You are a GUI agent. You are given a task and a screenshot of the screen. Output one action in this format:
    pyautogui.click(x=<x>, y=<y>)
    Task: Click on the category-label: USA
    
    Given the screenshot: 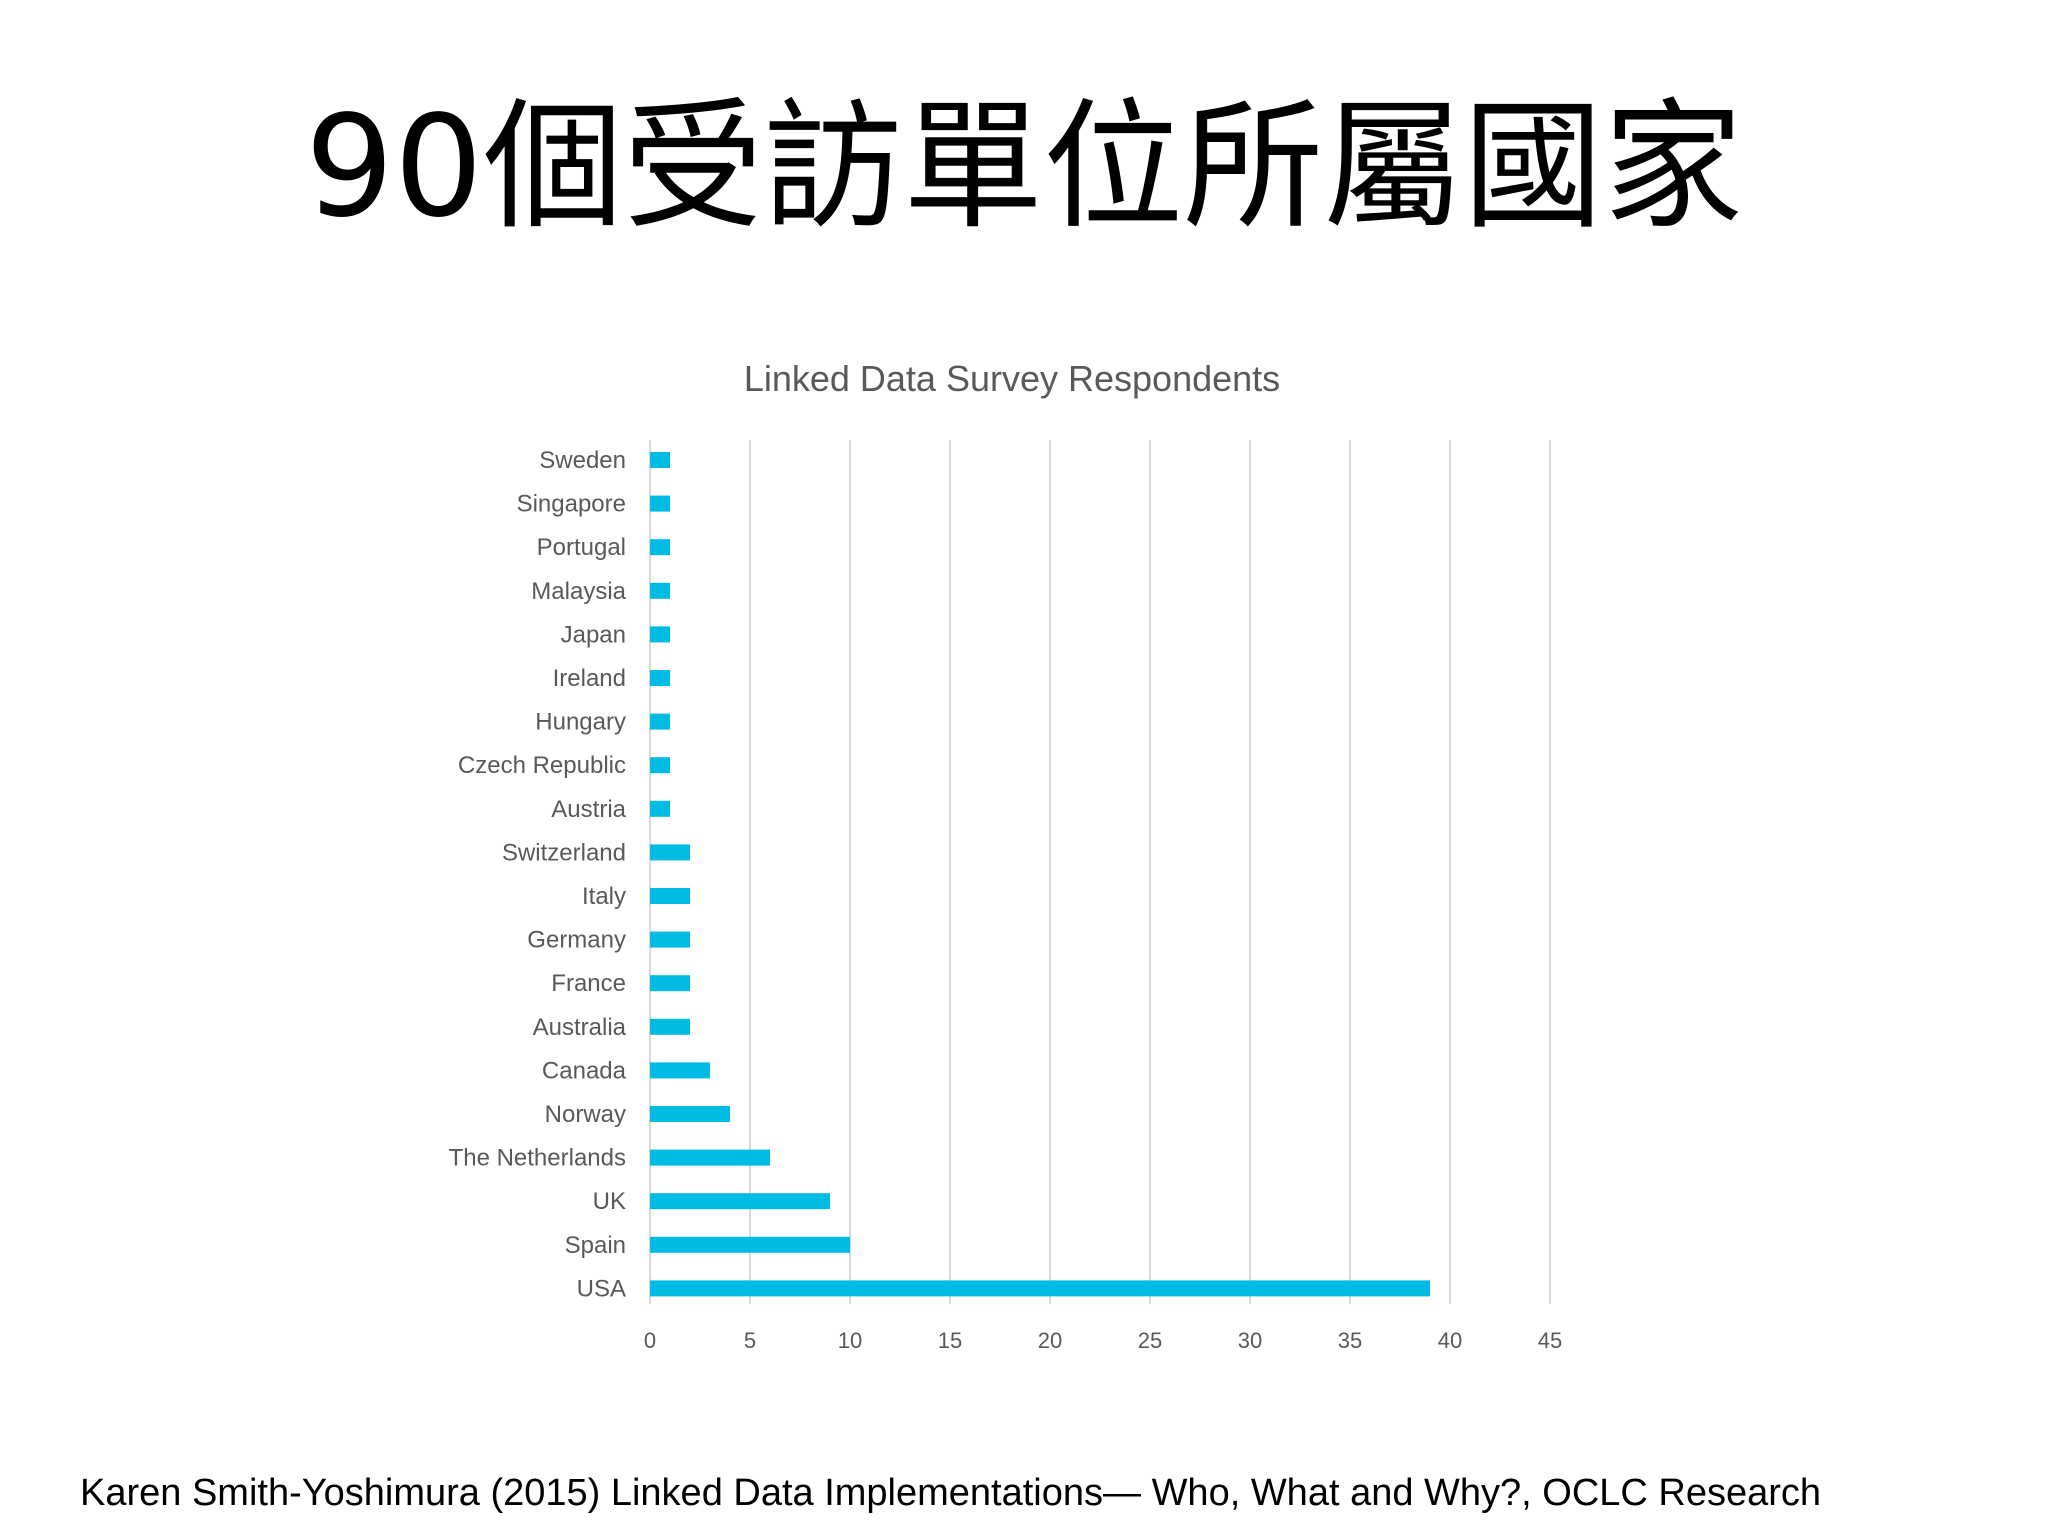 What is the action you would take?
    pyautogui.click(x=601, y=1288)
    